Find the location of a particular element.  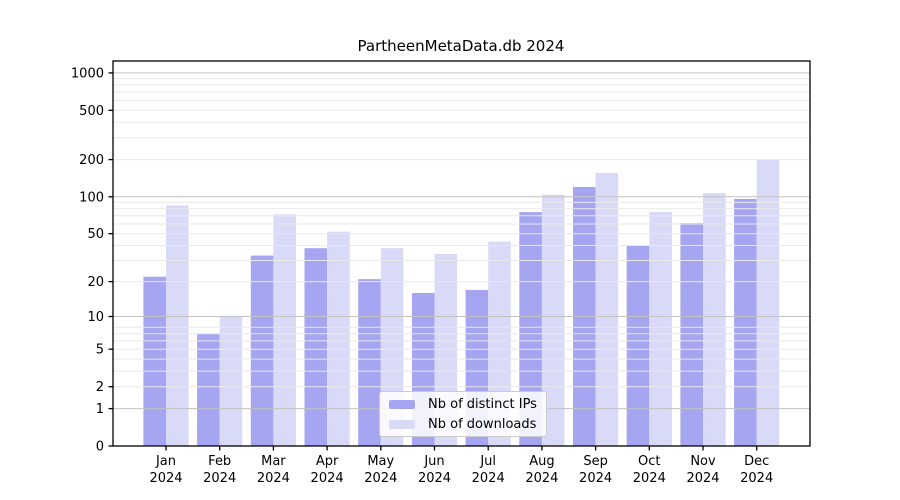

x-tick-label-month: Aug is located at coordinates (541, 461).